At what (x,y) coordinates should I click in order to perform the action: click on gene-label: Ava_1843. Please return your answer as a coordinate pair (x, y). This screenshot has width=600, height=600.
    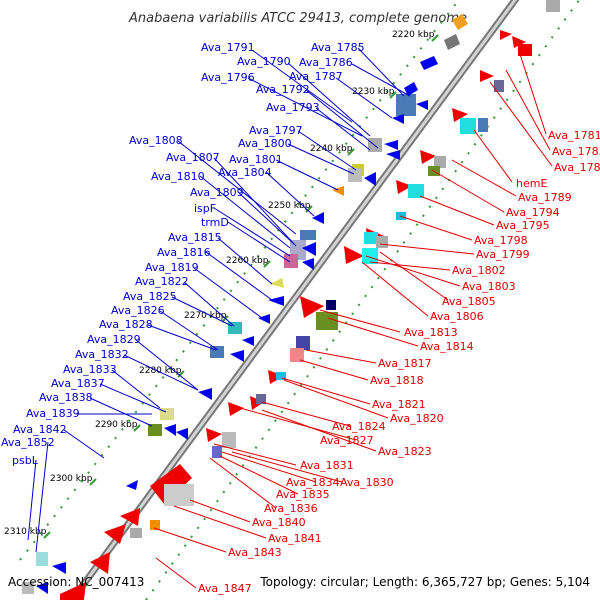
    Looking at the image, I should click on (255, 552).